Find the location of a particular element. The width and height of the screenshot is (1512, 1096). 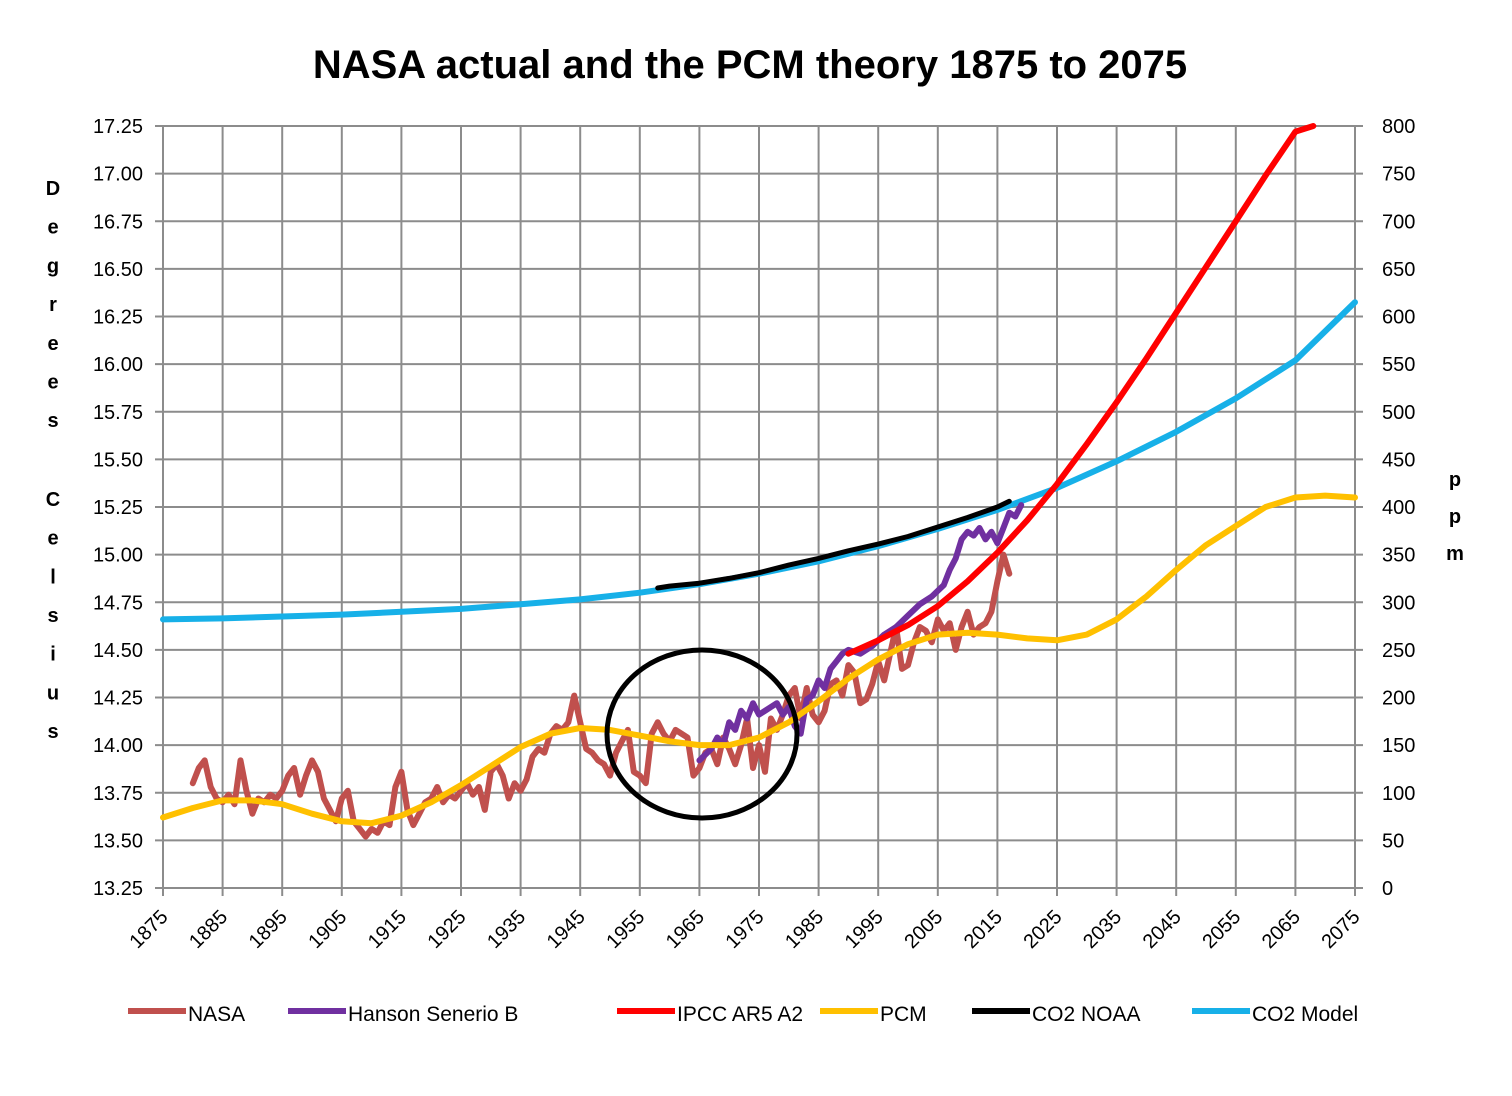

left-axis-label-letter: D is located at coordinates (53, 189).